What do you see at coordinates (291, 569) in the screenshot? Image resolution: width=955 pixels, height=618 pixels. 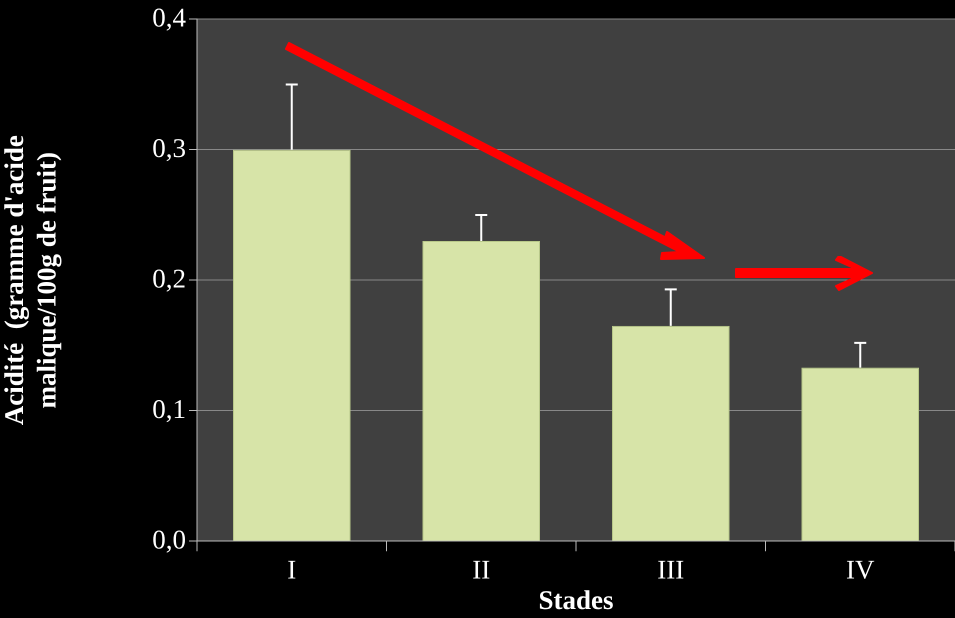 I see `x-tick-label: I` at bounding box center [291, 569].